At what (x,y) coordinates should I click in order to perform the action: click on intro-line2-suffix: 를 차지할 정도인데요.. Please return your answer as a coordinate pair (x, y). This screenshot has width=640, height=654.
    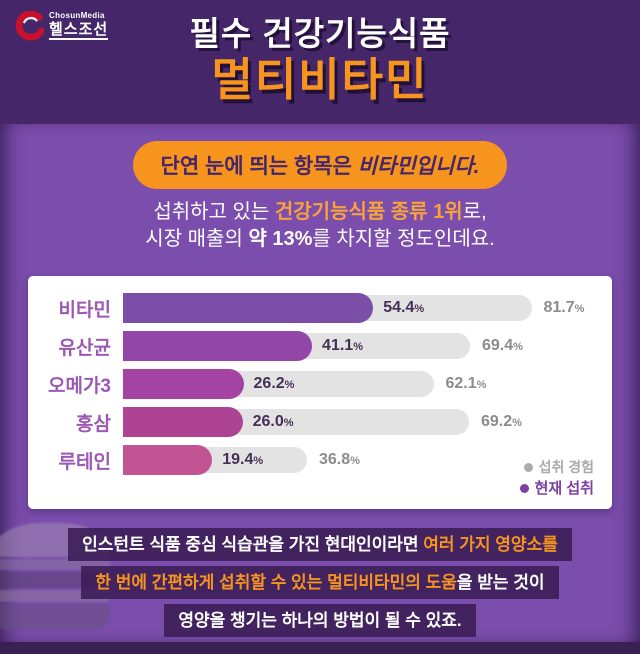
    Looking at the image, I should click on (403, 239).